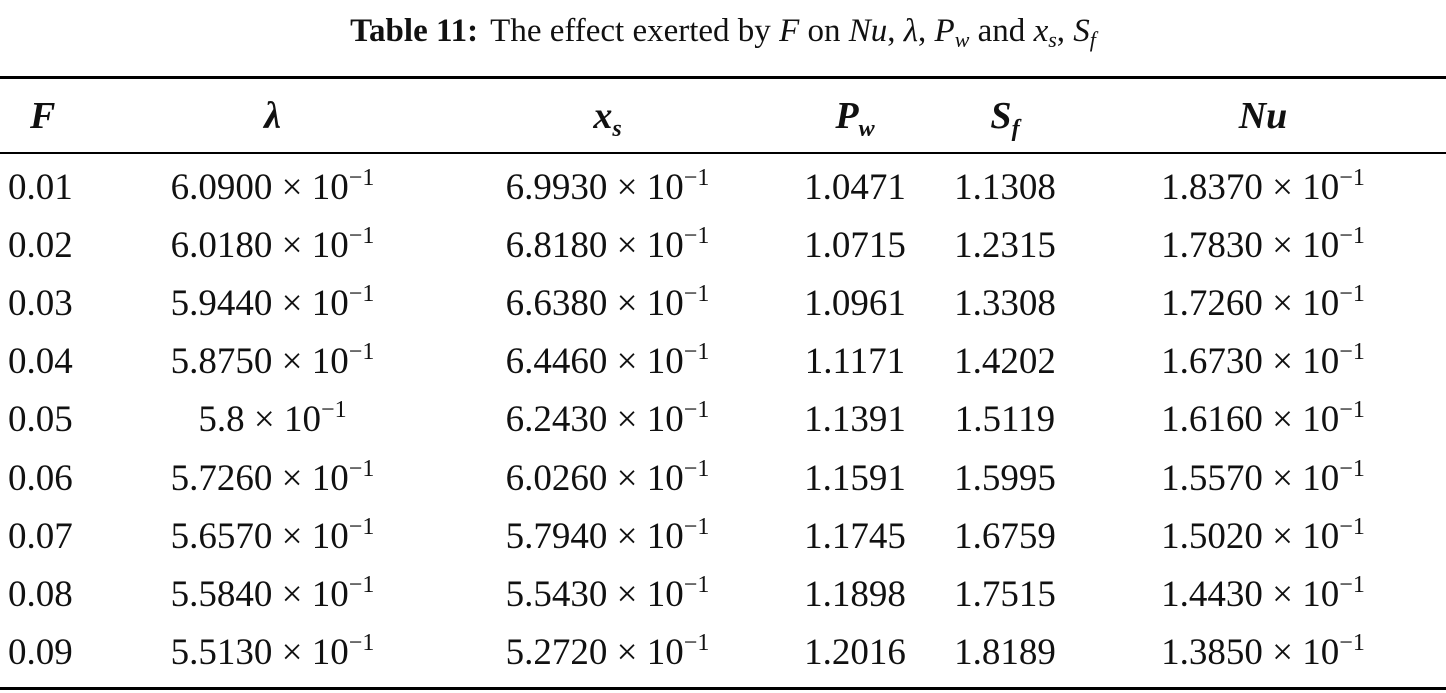  What do you see at coordinates (1263, 477) in the screenshot?
I see `cell-nu: 1.5570 × 10⁻¹` at bounding box center [1263, 477].